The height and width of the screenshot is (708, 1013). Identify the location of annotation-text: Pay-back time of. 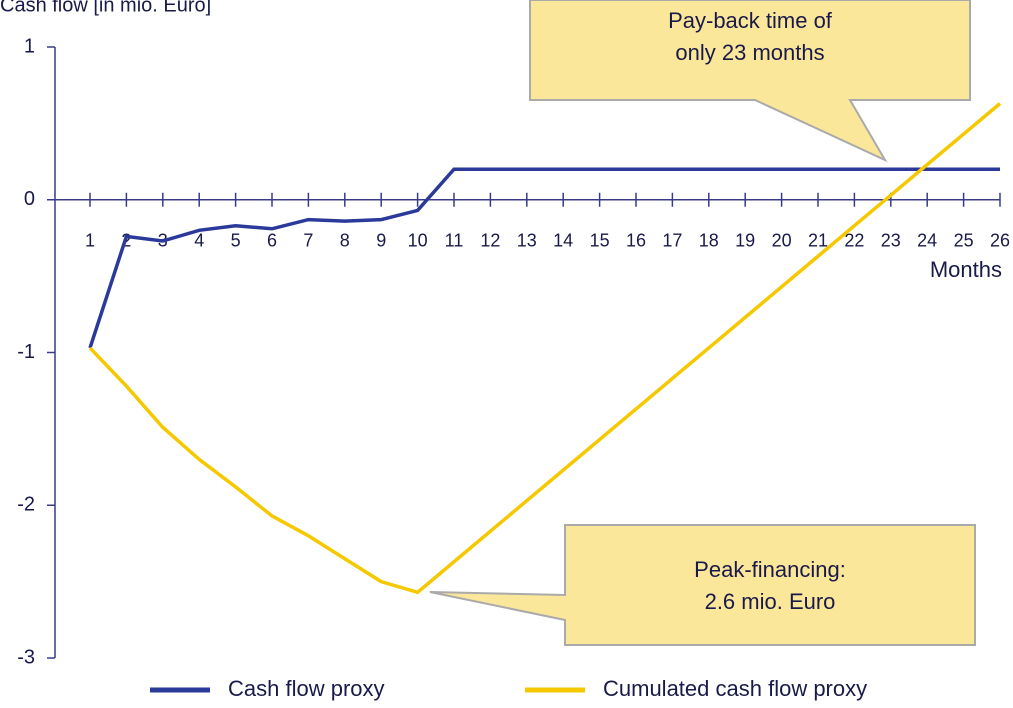
(750, 20).